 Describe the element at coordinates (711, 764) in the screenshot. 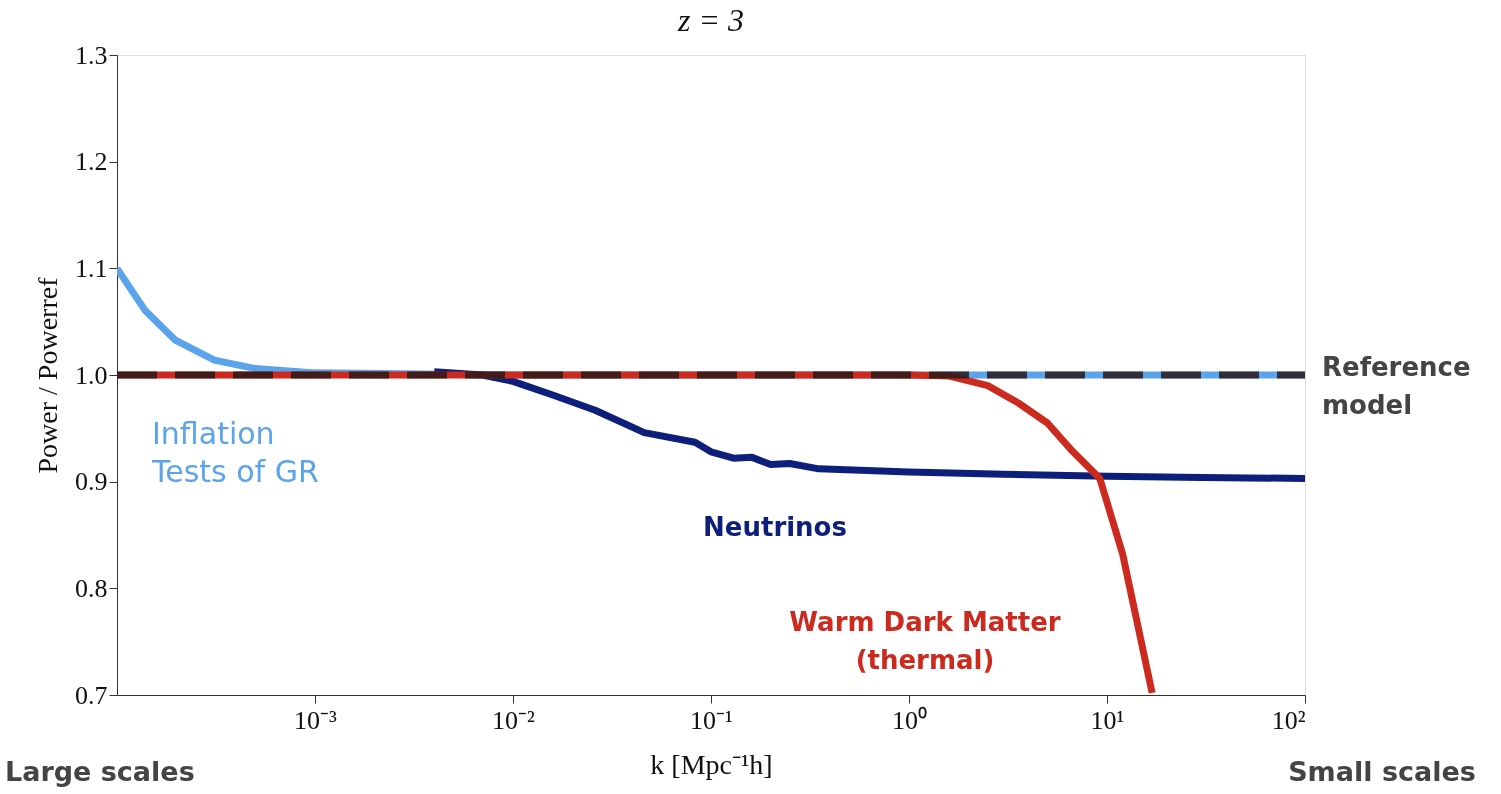

I see `x-axis-title: k [Mpc⁻¹h]` at that location.